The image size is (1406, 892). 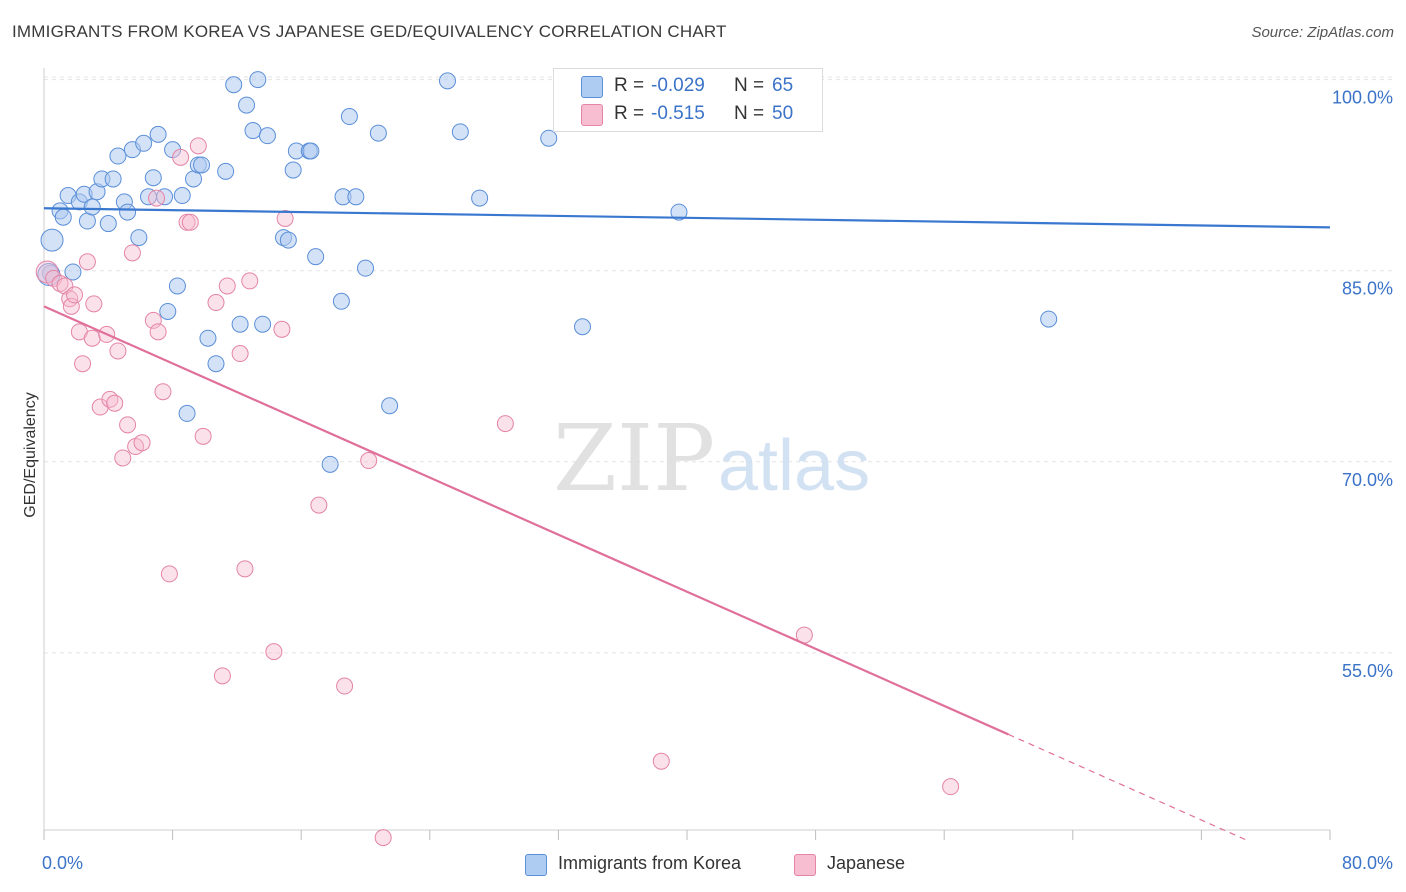 I want to click on y-tick-label: 55.0%, so click(x=1367, y=671).